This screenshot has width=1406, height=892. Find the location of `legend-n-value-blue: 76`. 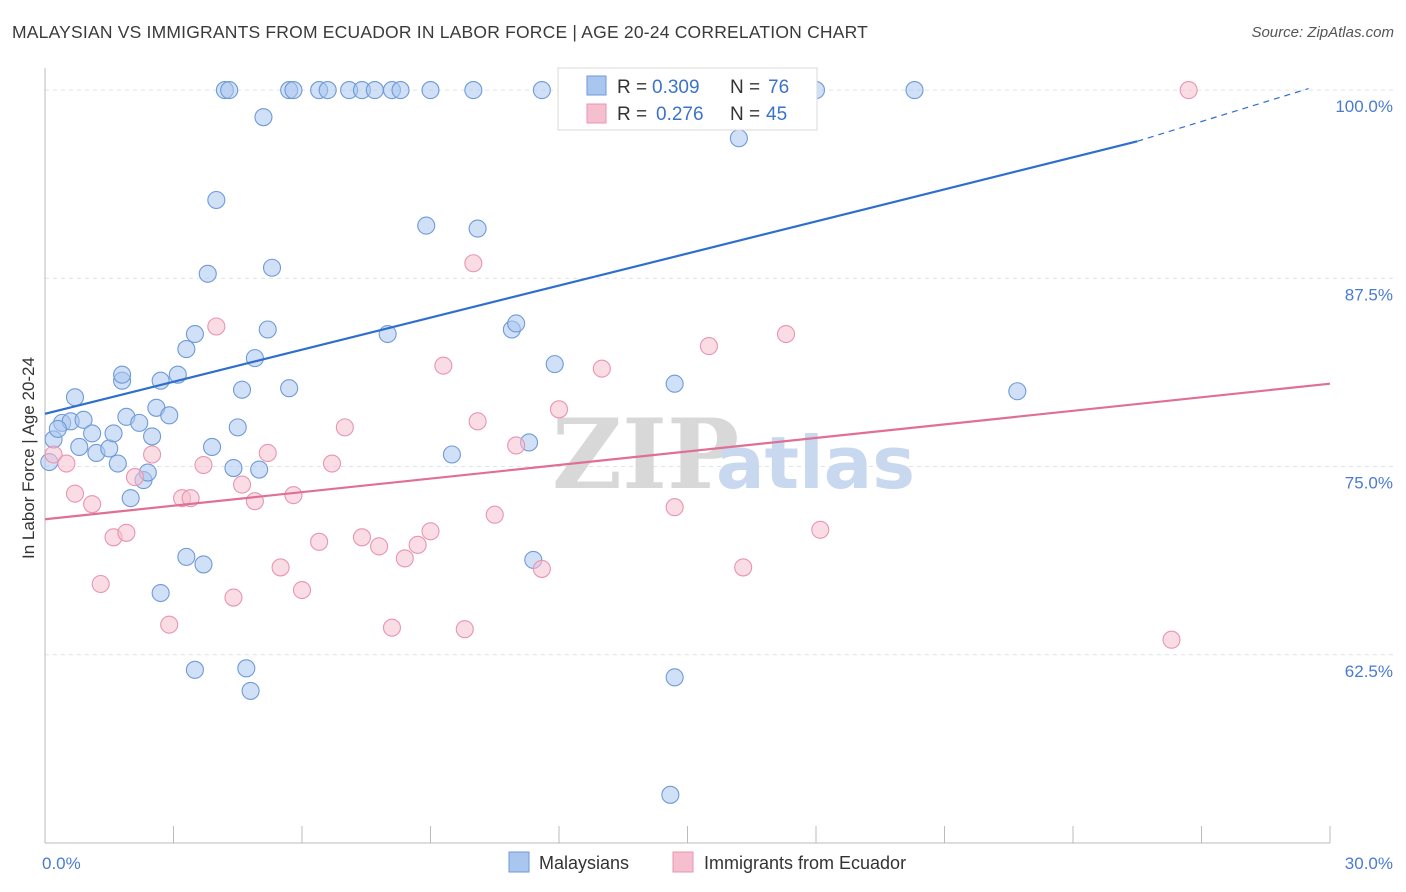

legend-n-value-blue: 76 is located at coordinates (778, 87).